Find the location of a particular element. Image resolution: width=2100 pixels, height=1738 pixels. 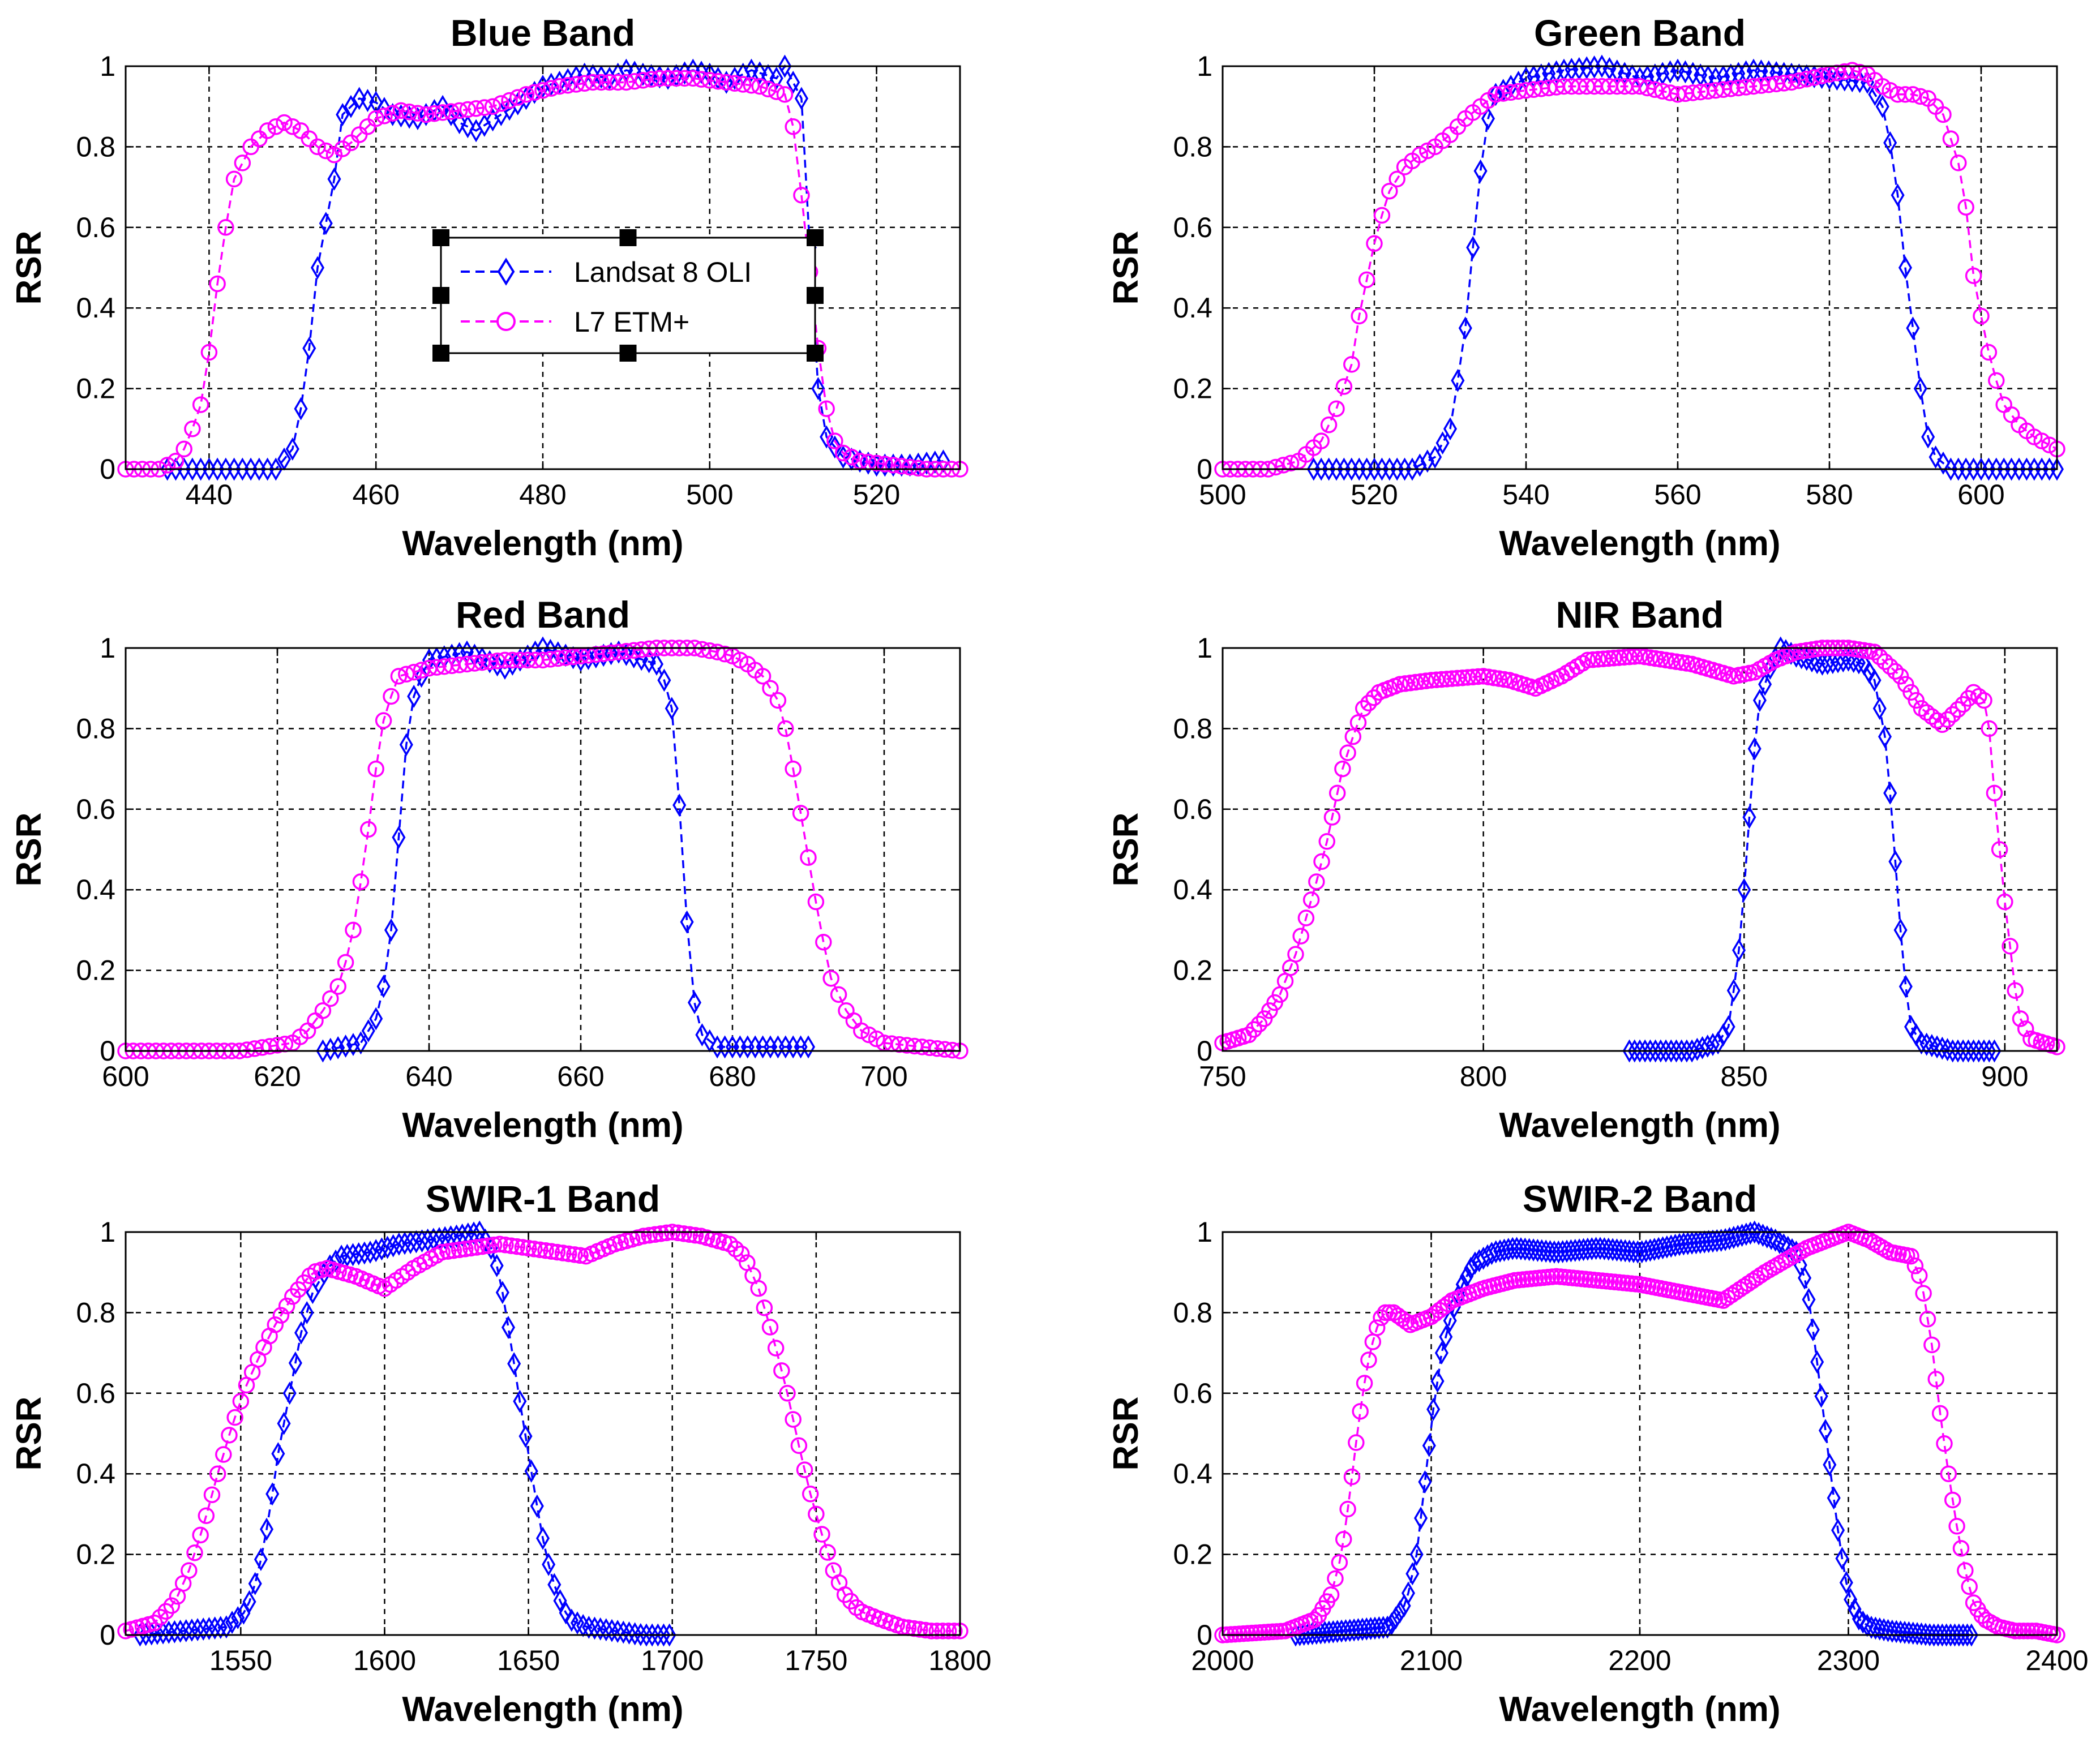

plot-frame is located at coordinates (543, 267).